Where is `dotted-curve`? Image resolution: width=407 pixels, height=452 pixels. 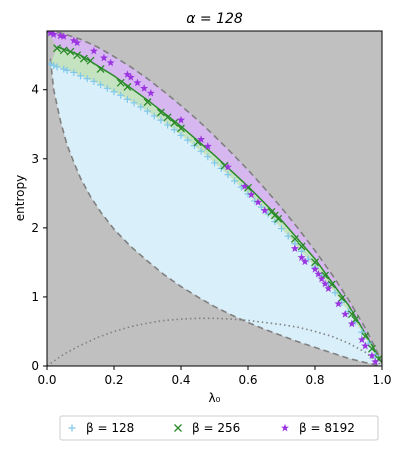
dotted-curve is located at coordinates (214, 341).